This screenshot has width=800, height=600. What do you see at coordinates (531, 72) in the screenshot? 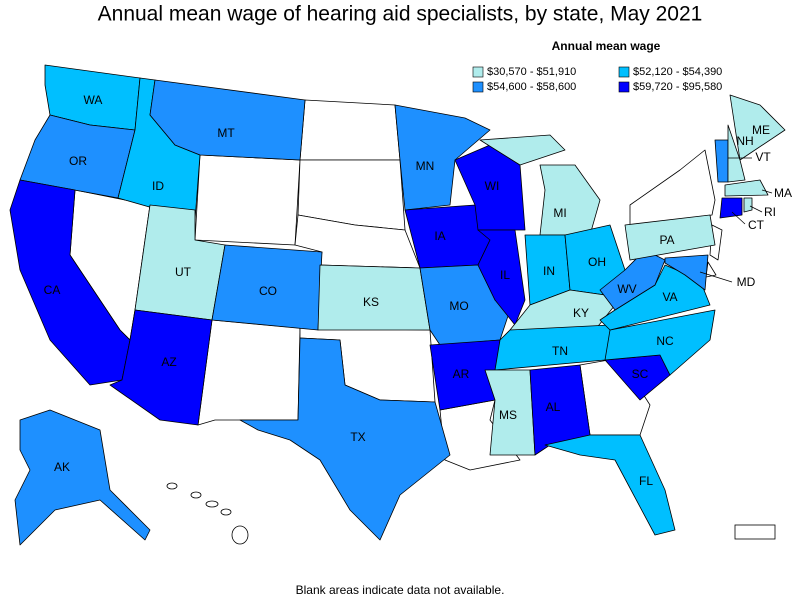
I see `legend-label: $30,570 - $51,910` at bounding box center [531, 72].